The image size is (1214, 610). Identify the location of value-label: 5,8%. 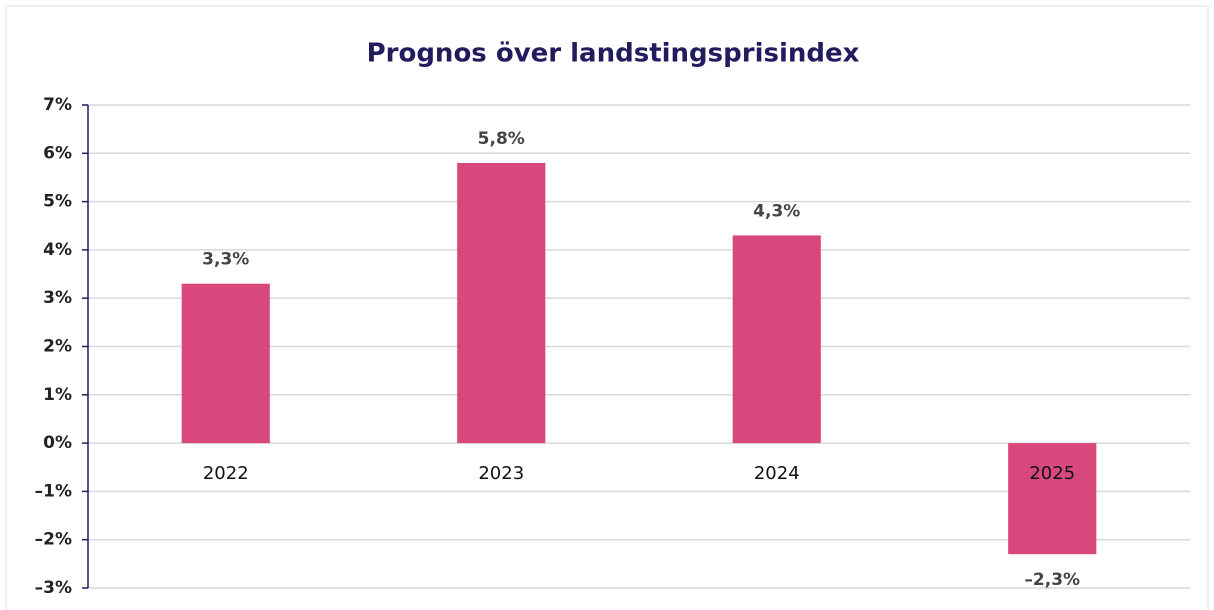
(501, 139).